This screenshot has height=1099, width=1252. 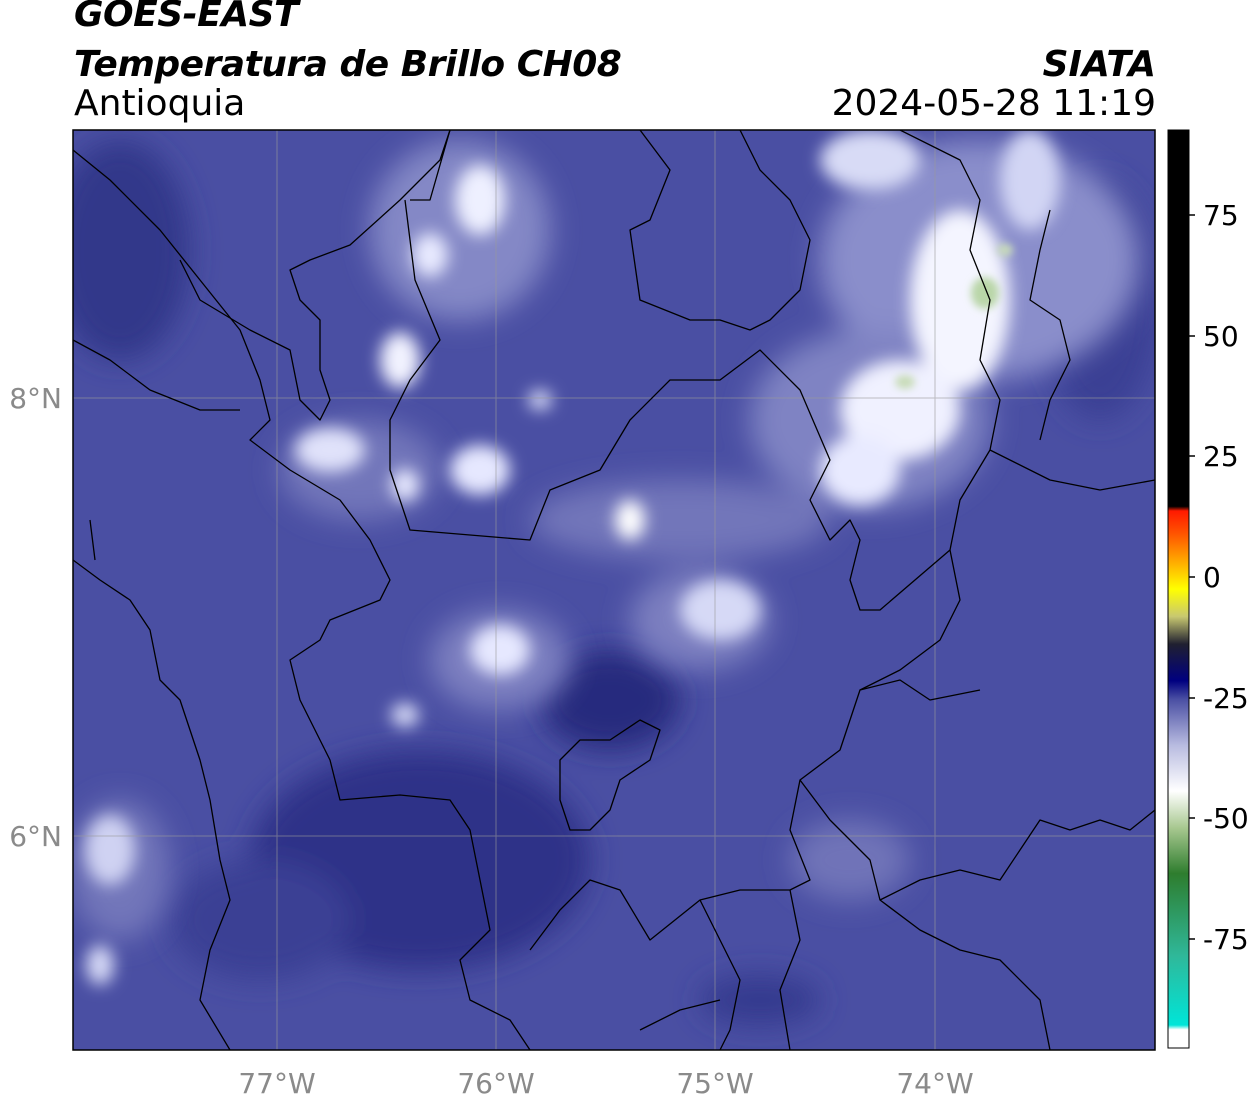 I want to click on colorbar-label: -25, so click(x=1226, y=698).